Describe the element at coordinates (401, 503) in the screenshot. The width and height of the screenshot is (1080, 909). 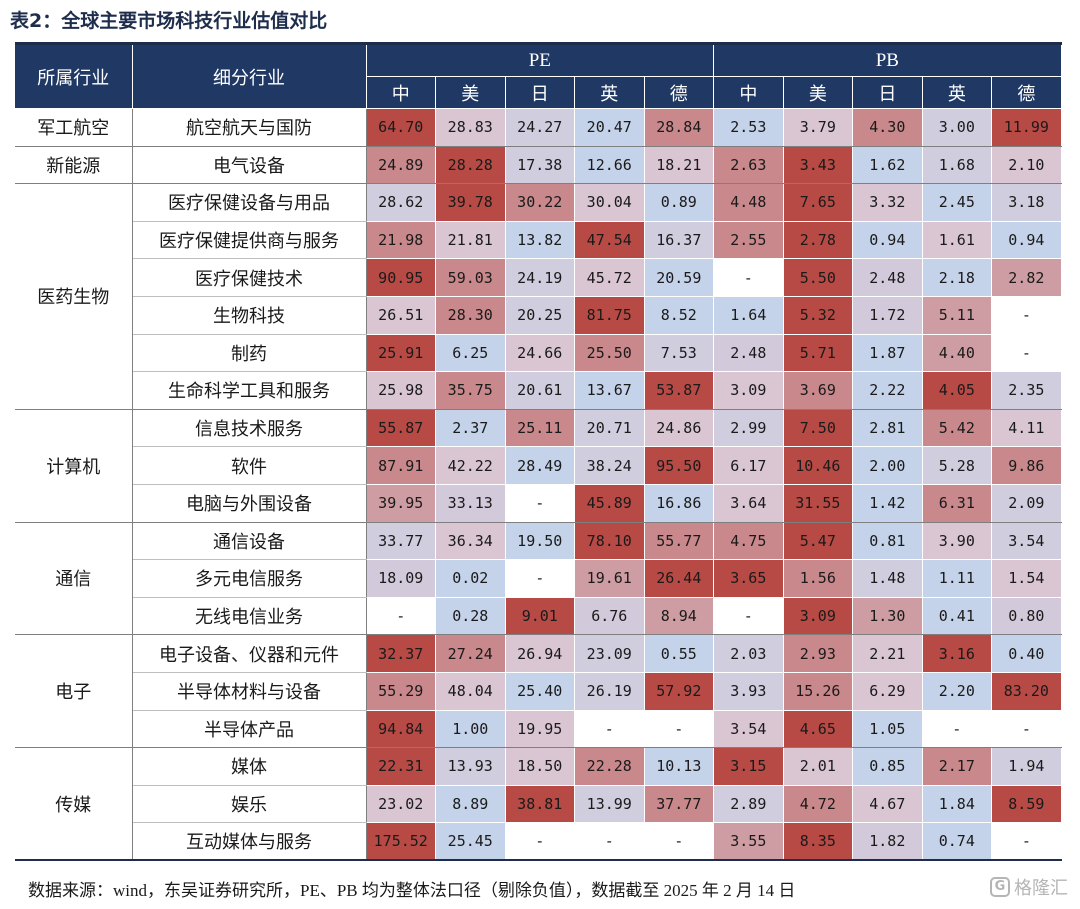
I see `pe-value-cell: 39.95` at that location.